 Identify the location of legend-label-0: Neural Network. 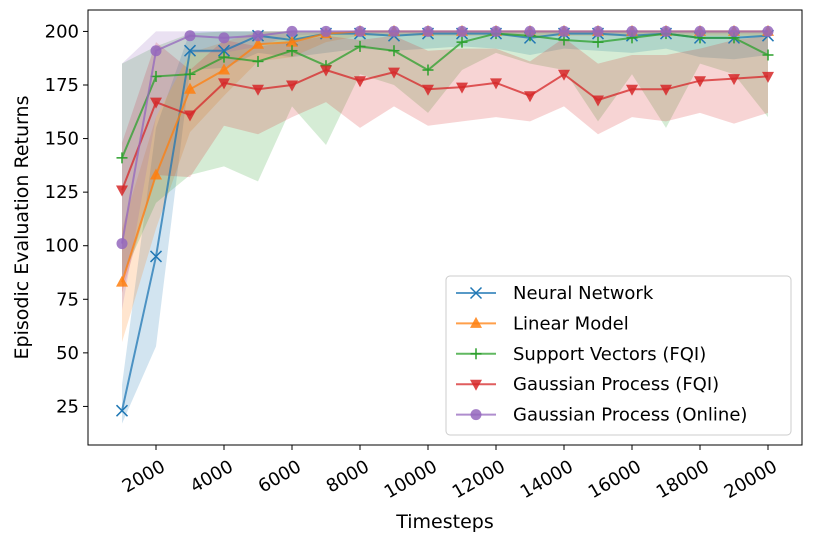
(583, 293).